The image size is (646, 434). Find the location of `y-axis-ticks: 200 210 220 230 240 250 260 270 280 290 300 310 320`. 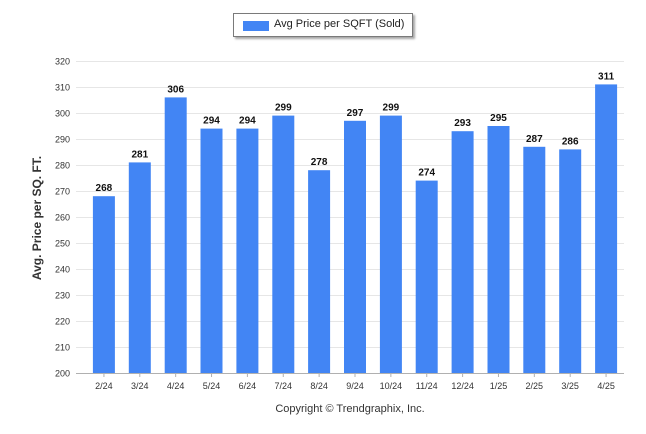

y-axis-ticks: 200 210 220 230 240 250 260 270 280 290 300 310 320 is located at coordinates (62, 218).